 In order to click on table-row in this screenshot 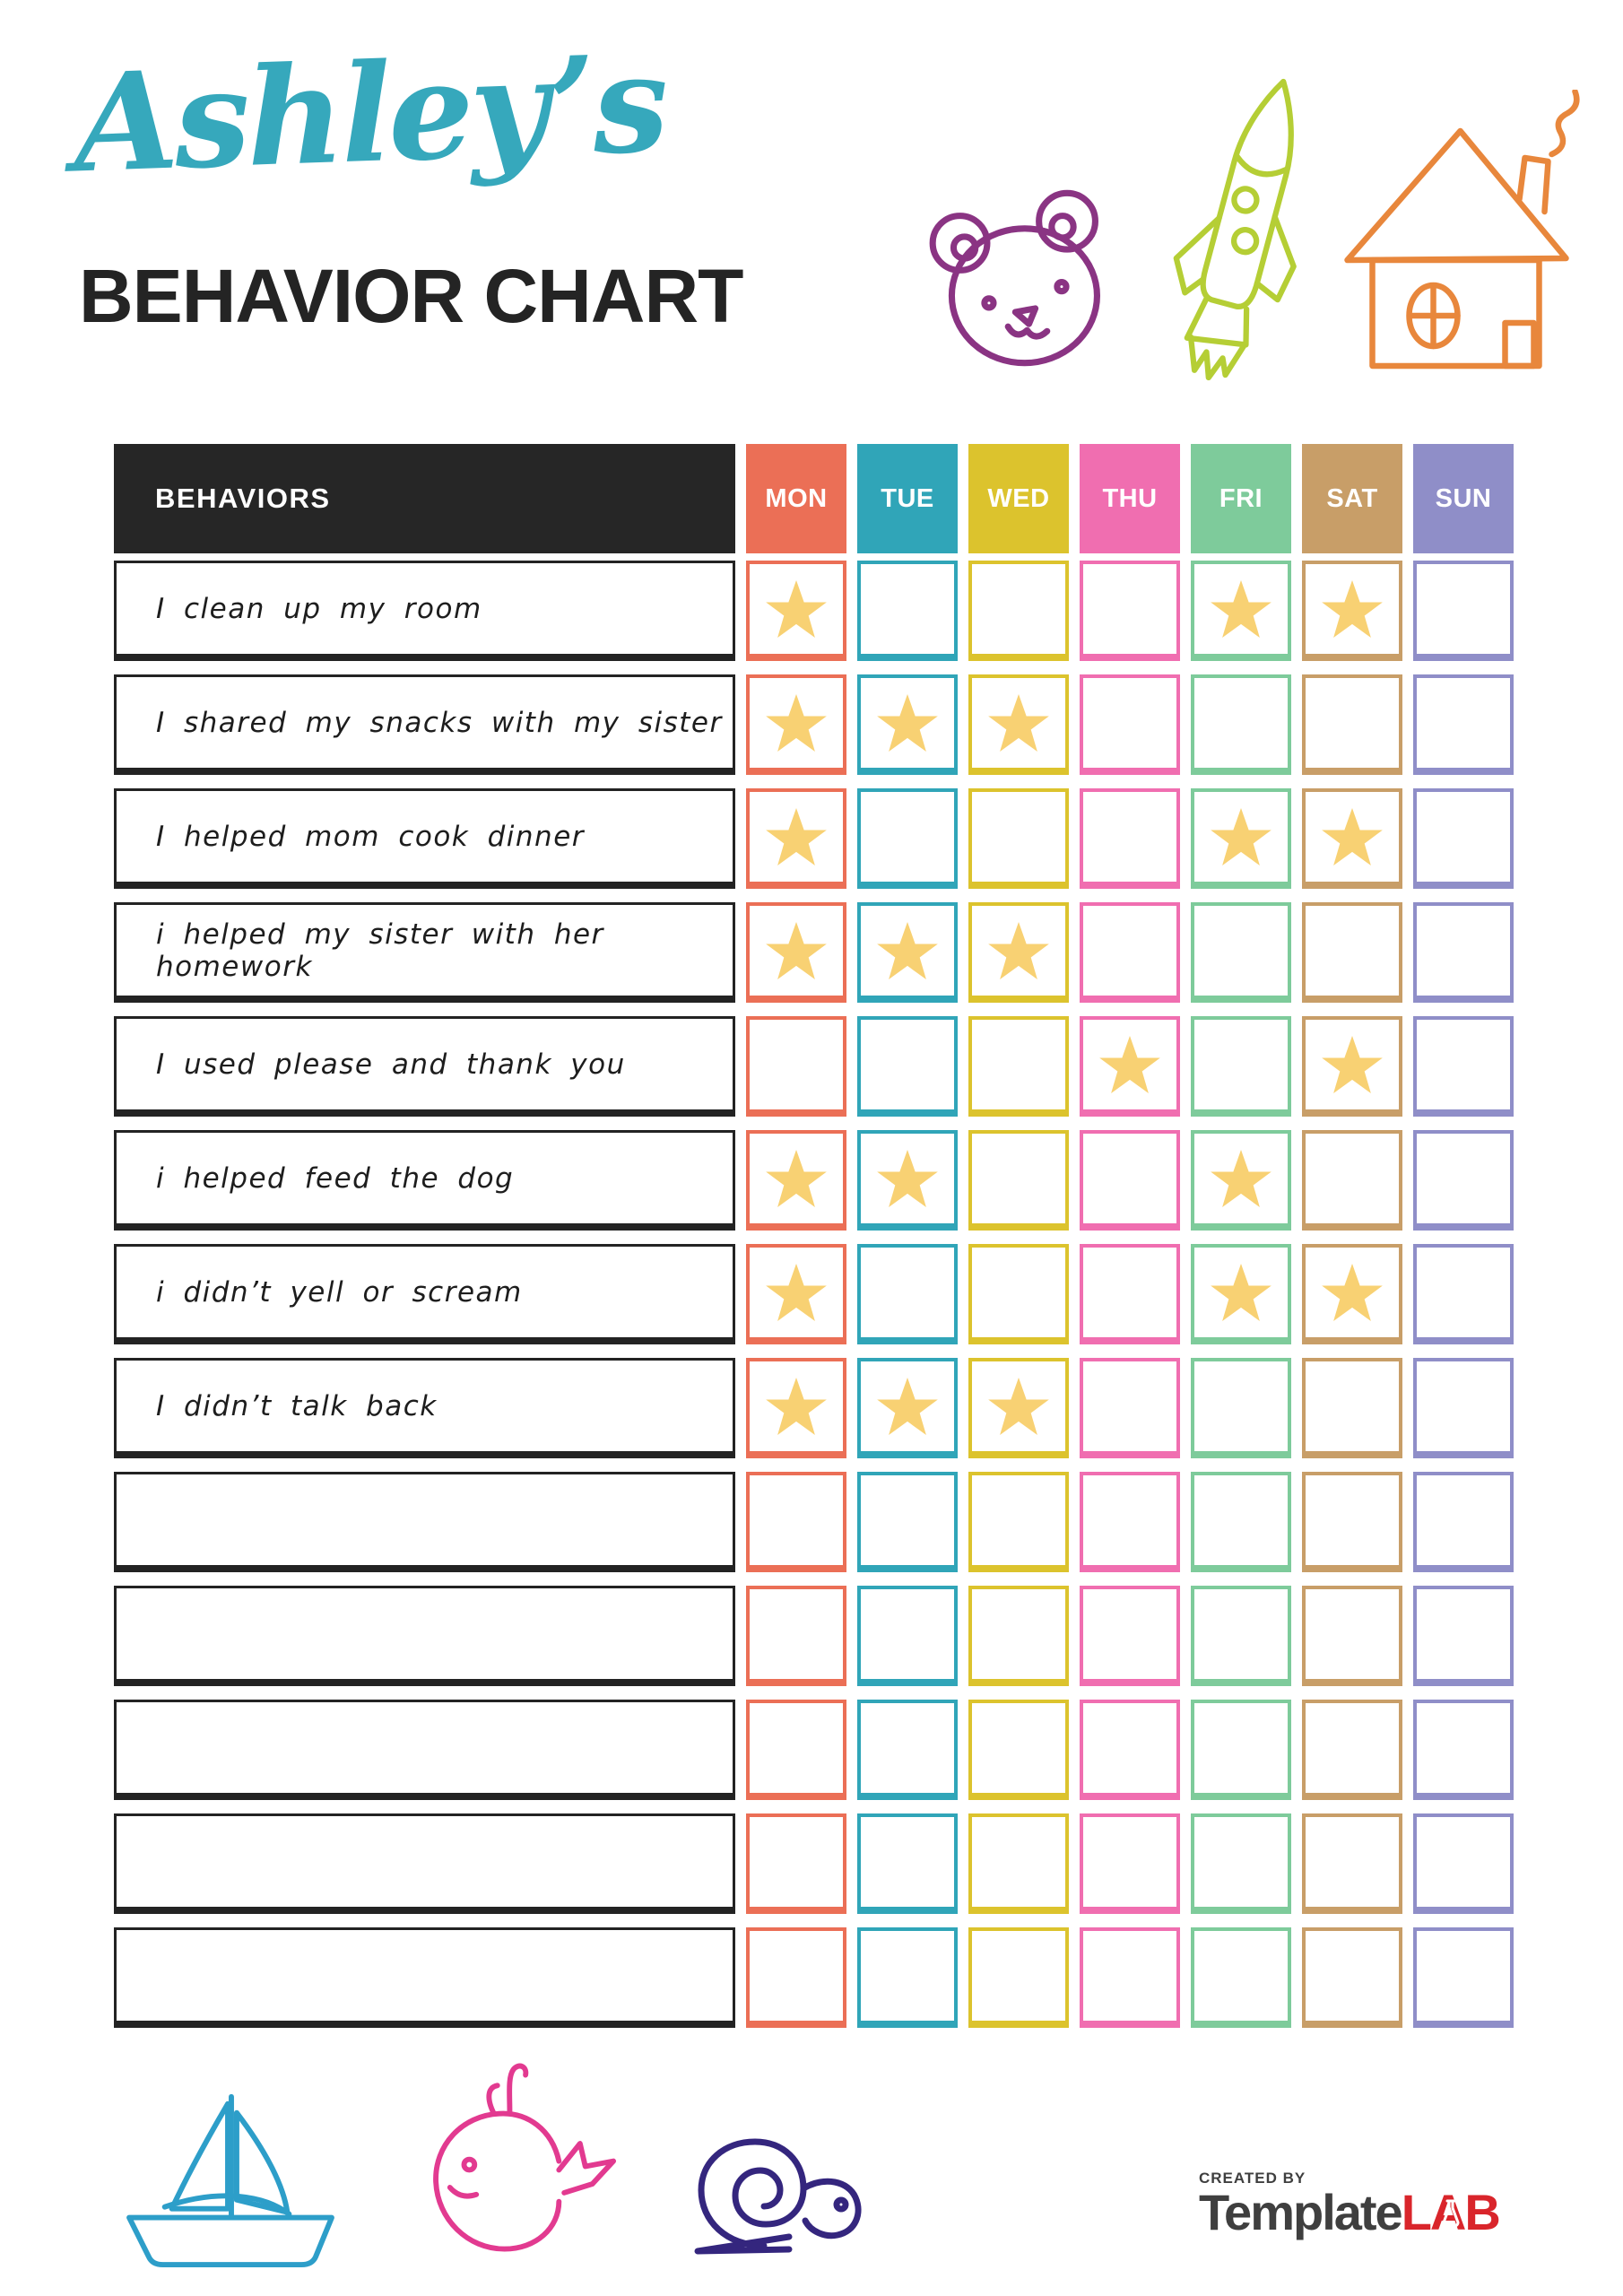, I will do `click(814, 1636)`.